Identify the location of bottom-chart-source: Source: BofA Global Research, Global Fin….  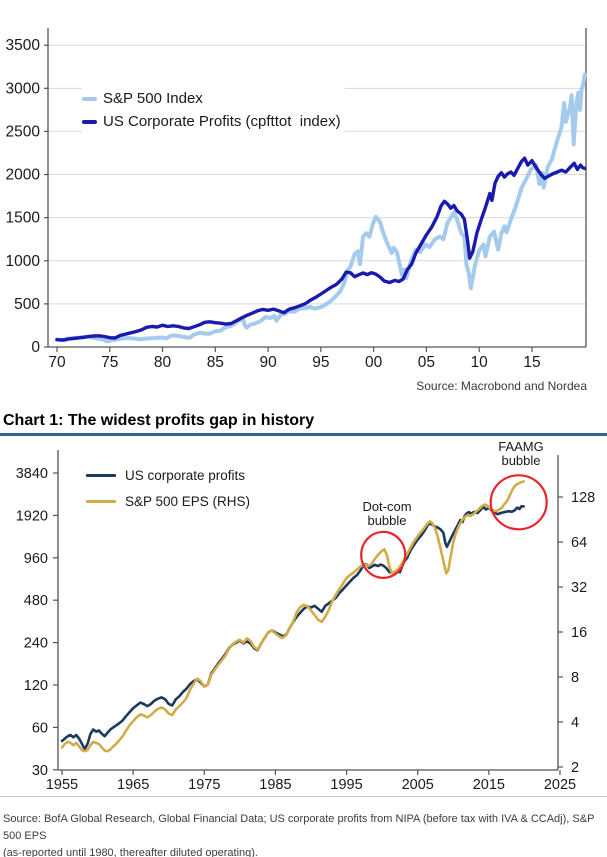
(303, 834).